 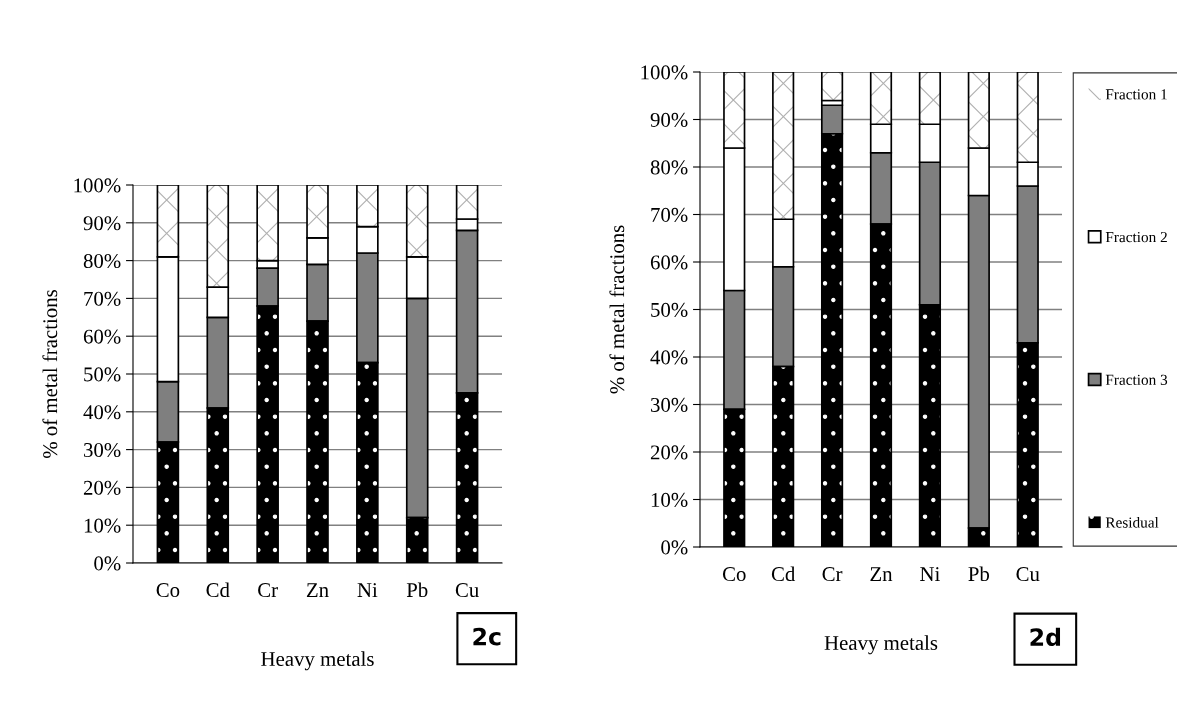 I want to click on legend-label: Fraction 1, so click(x=1136, y=94).